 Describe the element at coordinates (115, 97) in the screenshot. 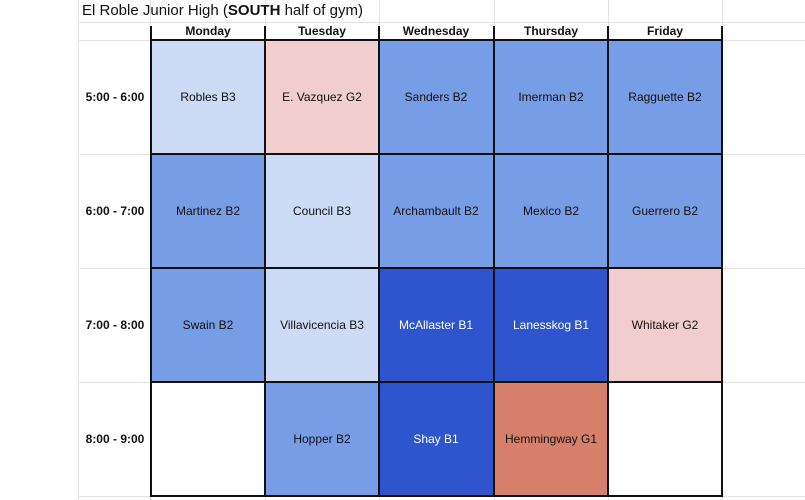

I see `time-slot-label: 5:00 - 6:00` at that location.